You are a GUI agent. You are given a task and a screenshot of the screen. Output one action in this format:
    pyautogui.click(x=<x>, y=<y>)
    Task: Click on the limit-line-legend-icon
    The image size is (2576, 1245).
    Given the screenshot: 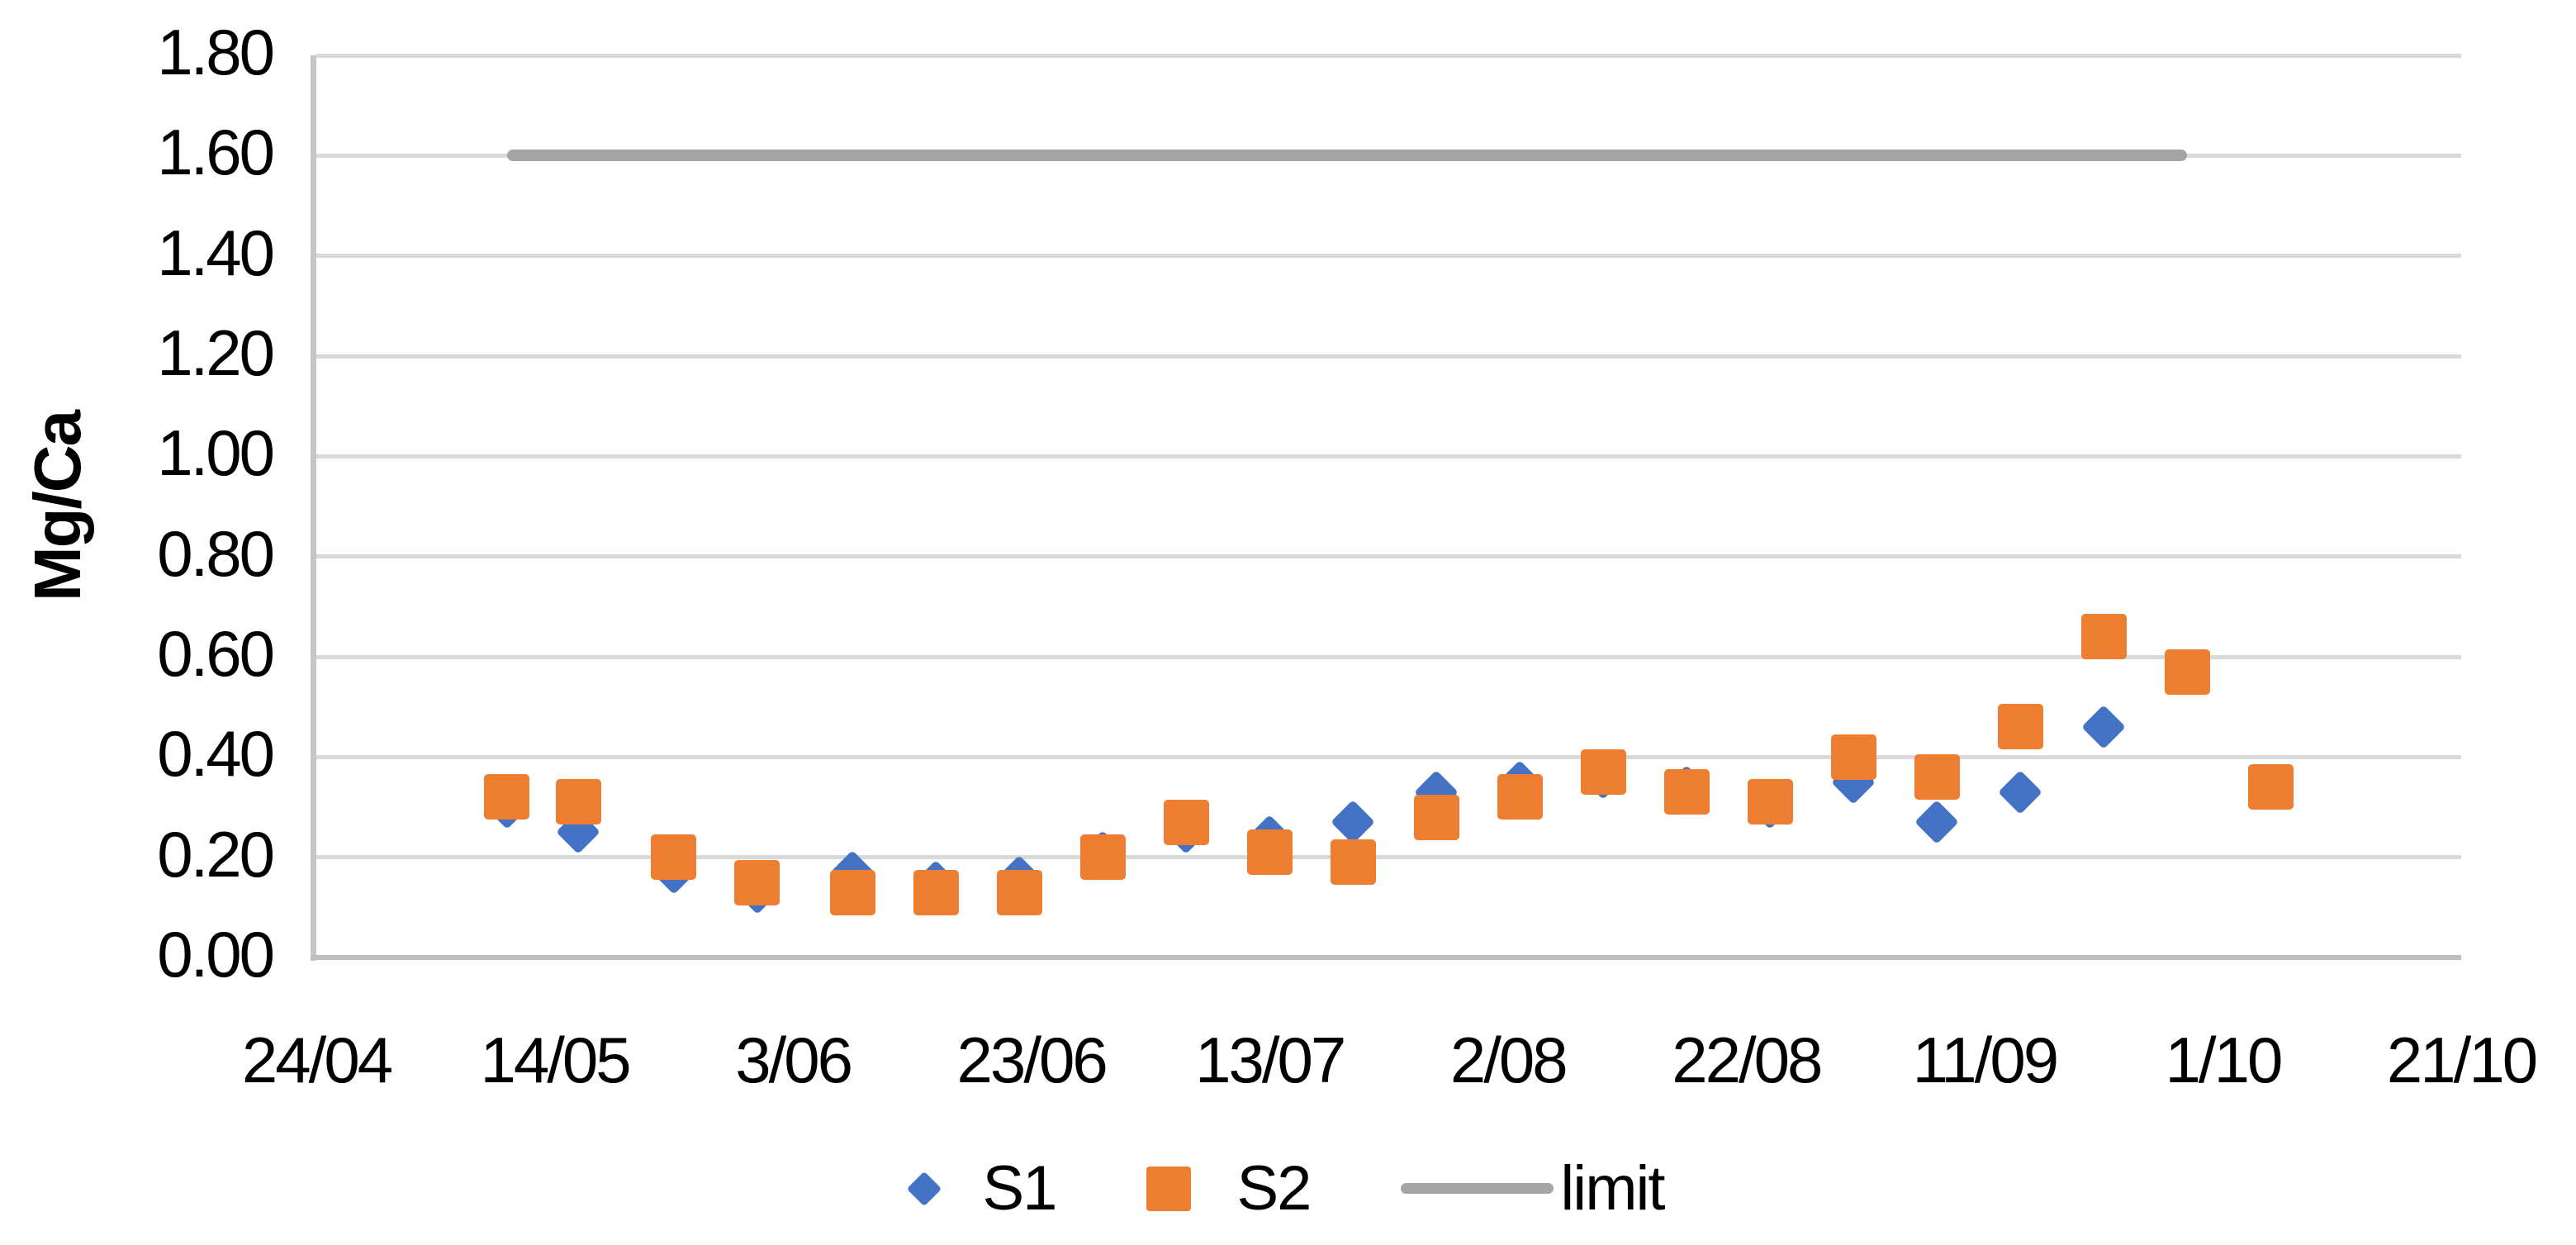 What is the action you would take?
    pyautogui.click(x=1477, y=1188)
    